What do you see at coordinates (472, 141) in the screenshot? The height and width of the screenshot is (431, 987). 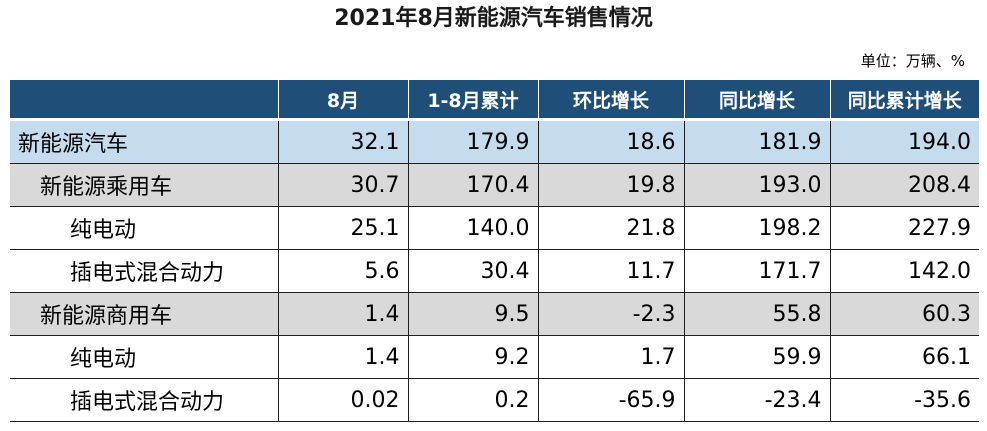 I see `value-cell: 179.9` at bounding box center [472, 141].